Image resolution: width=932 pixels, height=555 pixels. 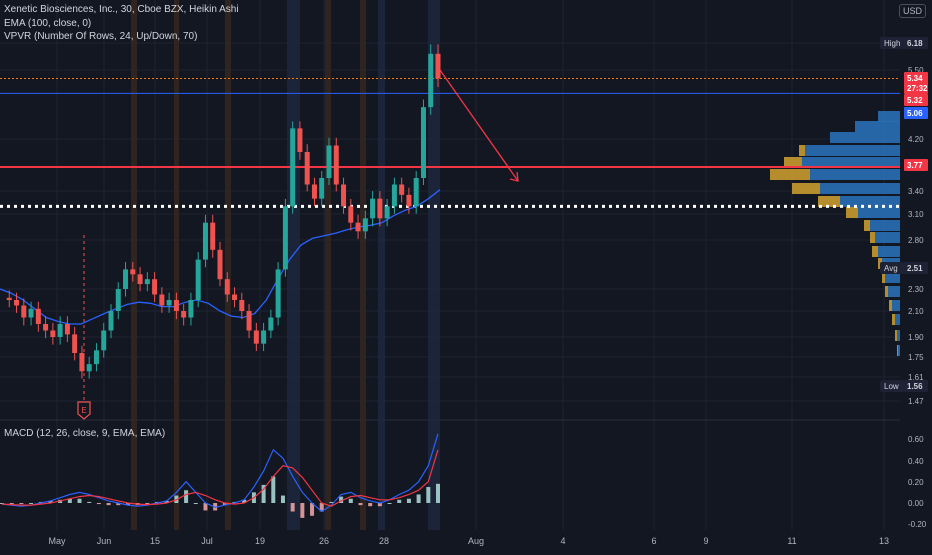 I want to click on time-tick-label: 15, so click(x=155, y=541).